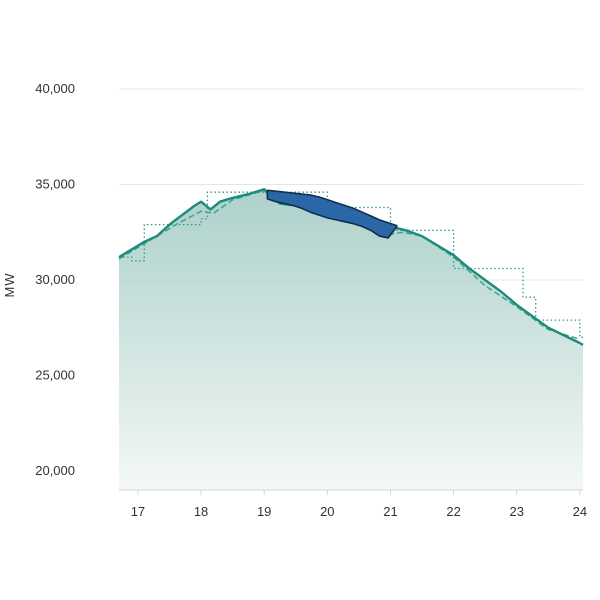  Describe the element at coordinates (264, 511) in the screenshot. I see `x-tick-label: 19` at that location.